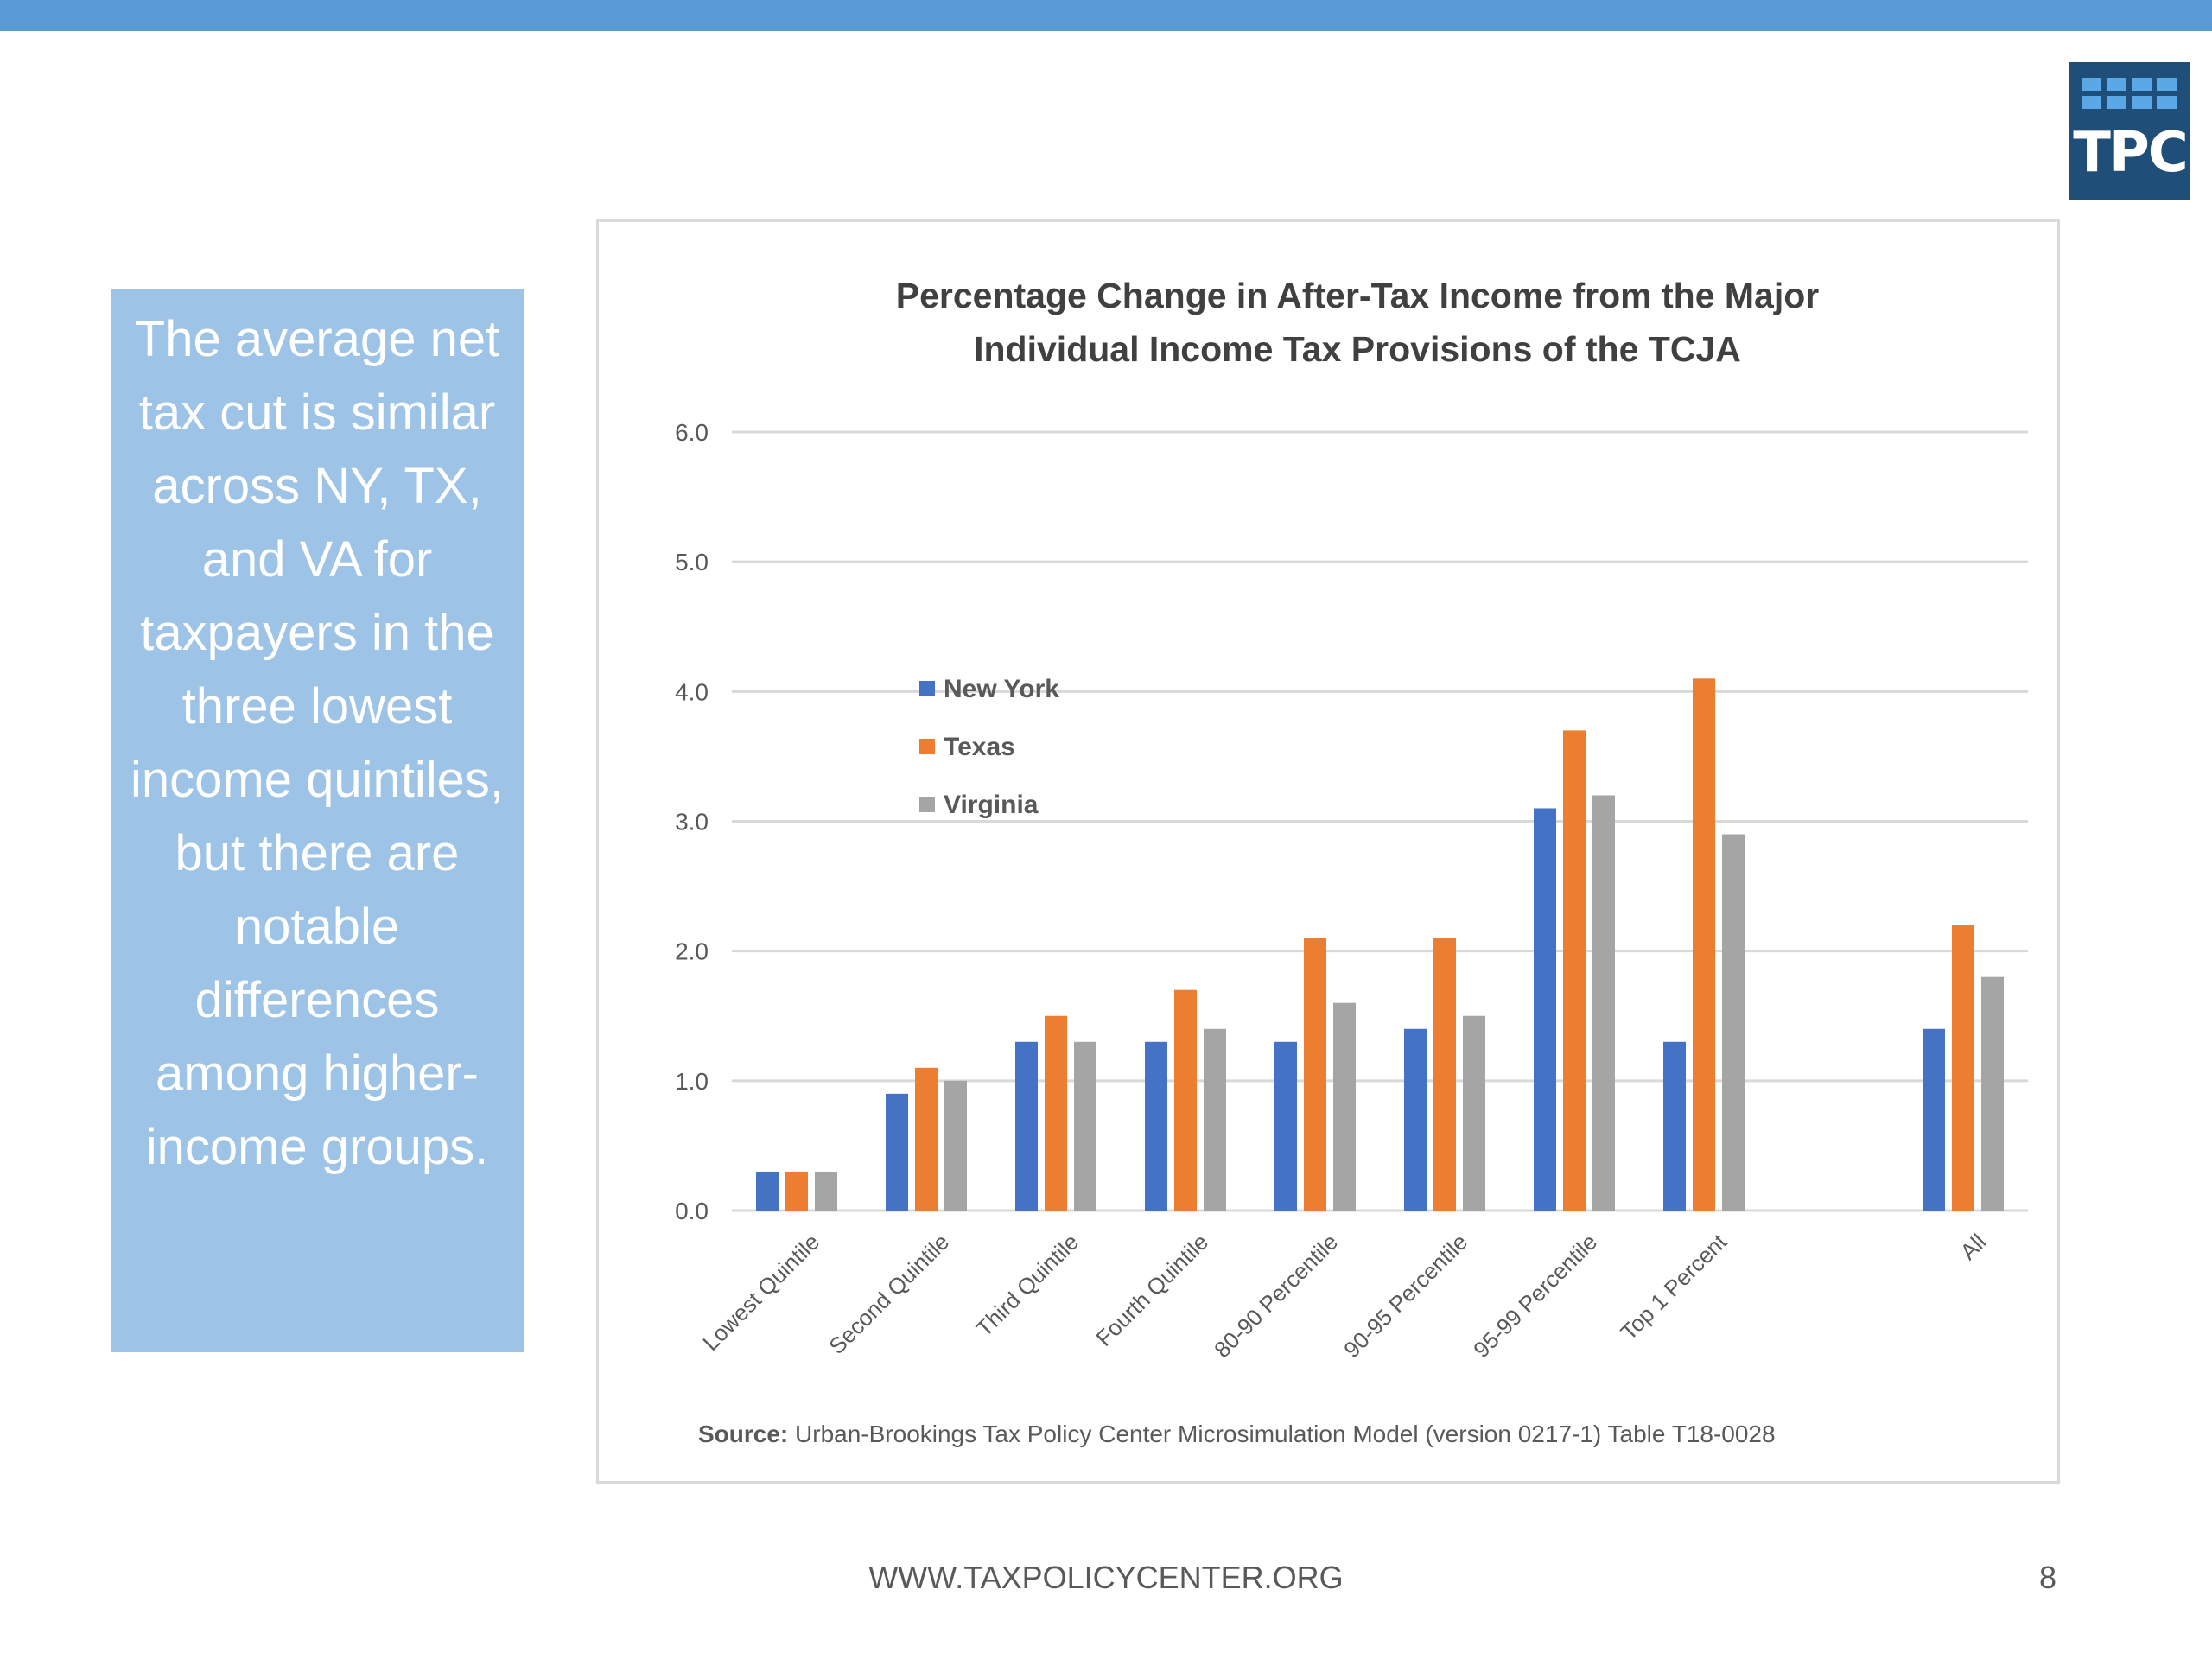 This screenshot has width=2212, height=1659. I want to click on x-tick-label: Top 1 Percent, so click(1674, 1286).